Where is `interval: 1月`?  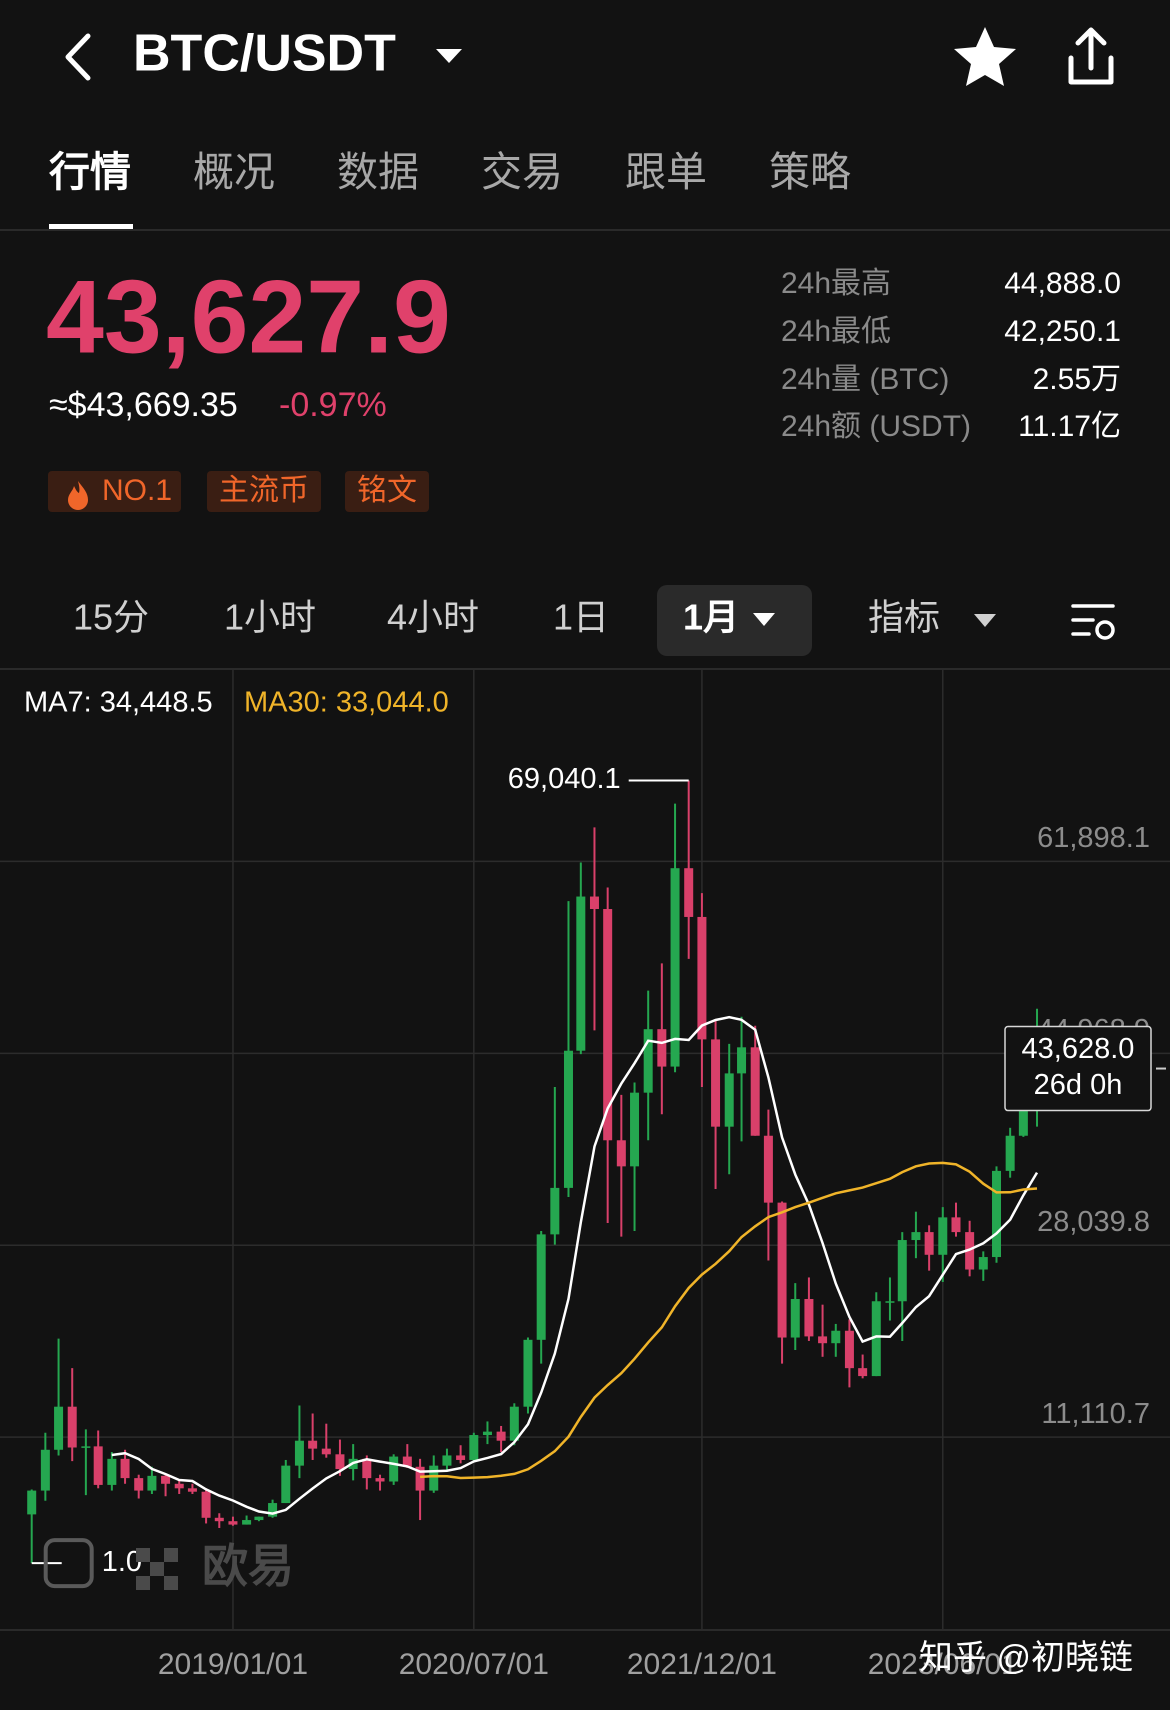
interval: 1月 is located at coordinates (711, 617).